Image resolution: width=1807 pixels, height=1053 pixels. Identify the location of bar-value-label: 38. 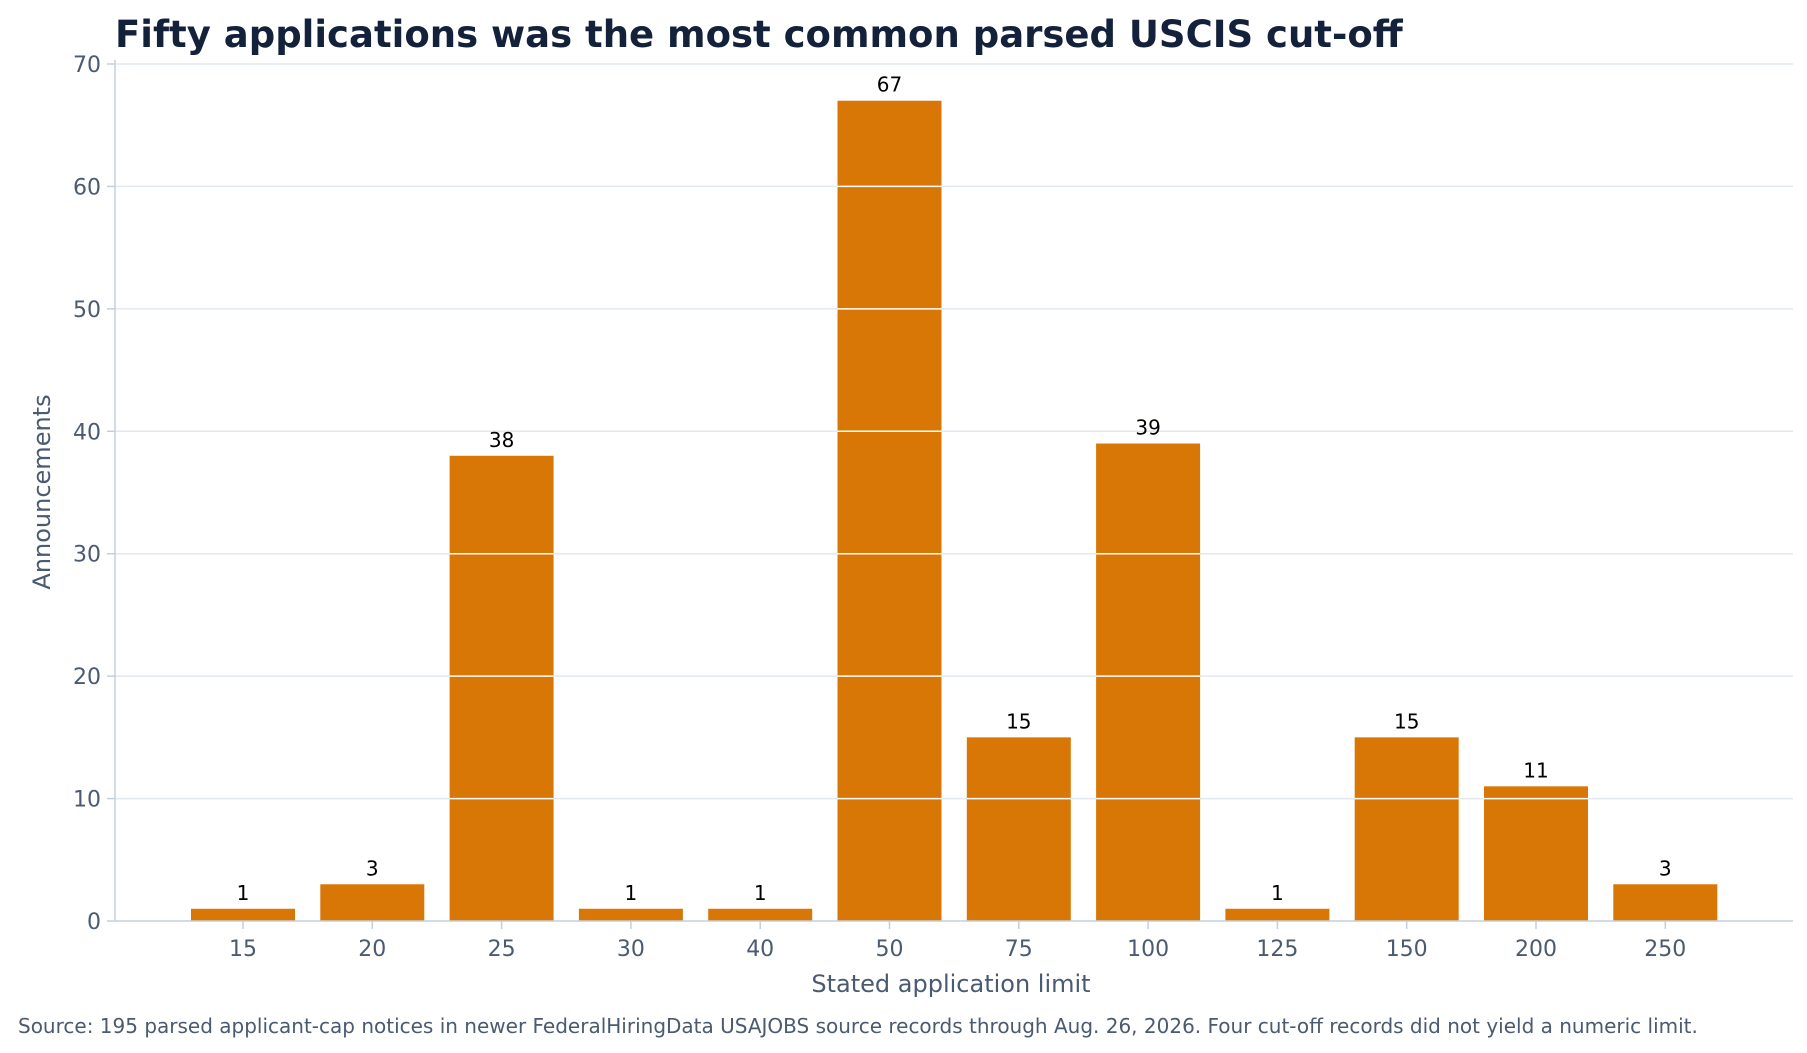
(501, 440).